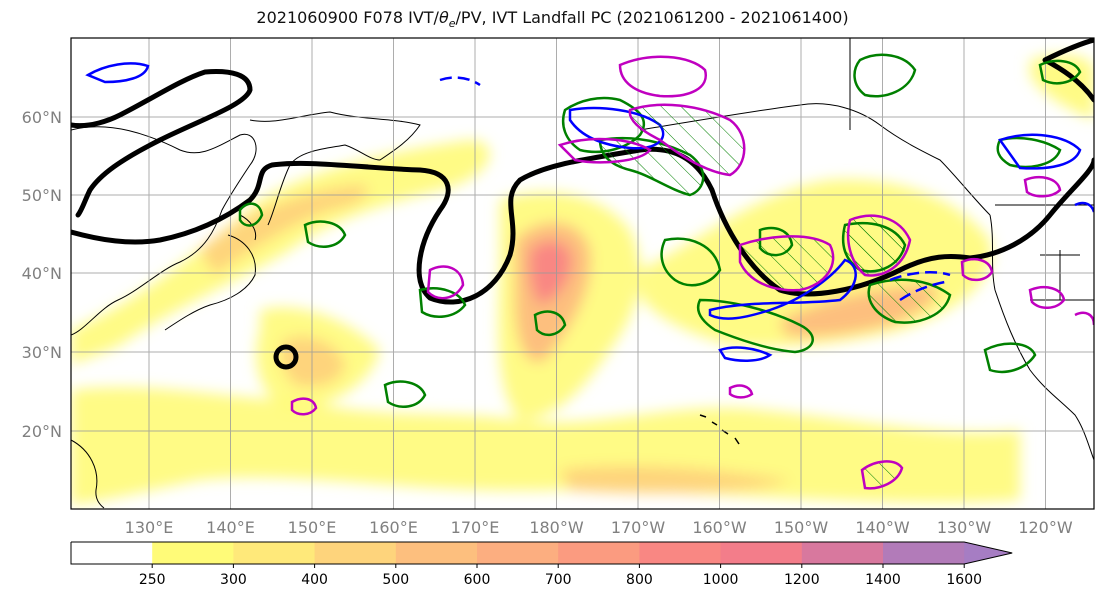 Image resolution: width=1105 pixels, height=603 pixels. I want to click on pv-contour-cutoff, so click(286, 357).